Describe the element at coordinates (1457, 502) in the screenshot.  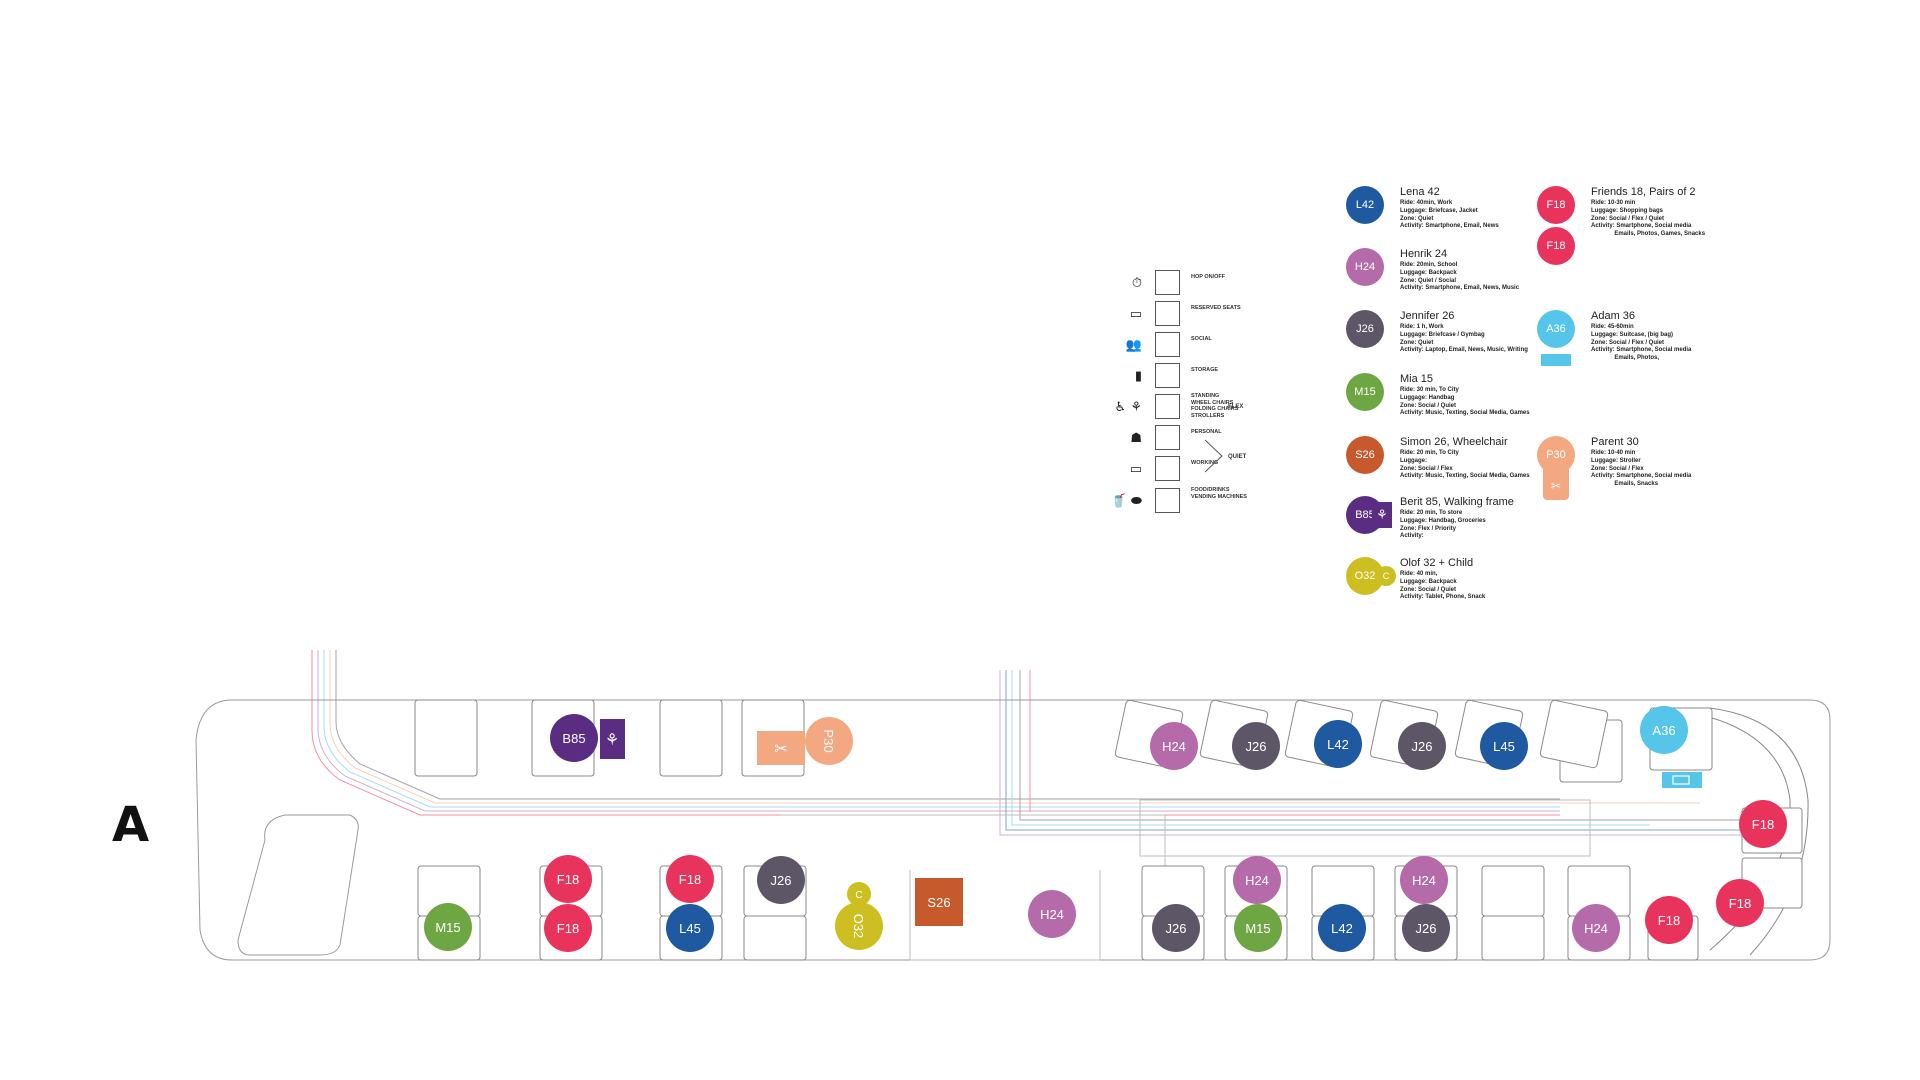
I see `persona-name: Berit 85, Walking frame` at that location.